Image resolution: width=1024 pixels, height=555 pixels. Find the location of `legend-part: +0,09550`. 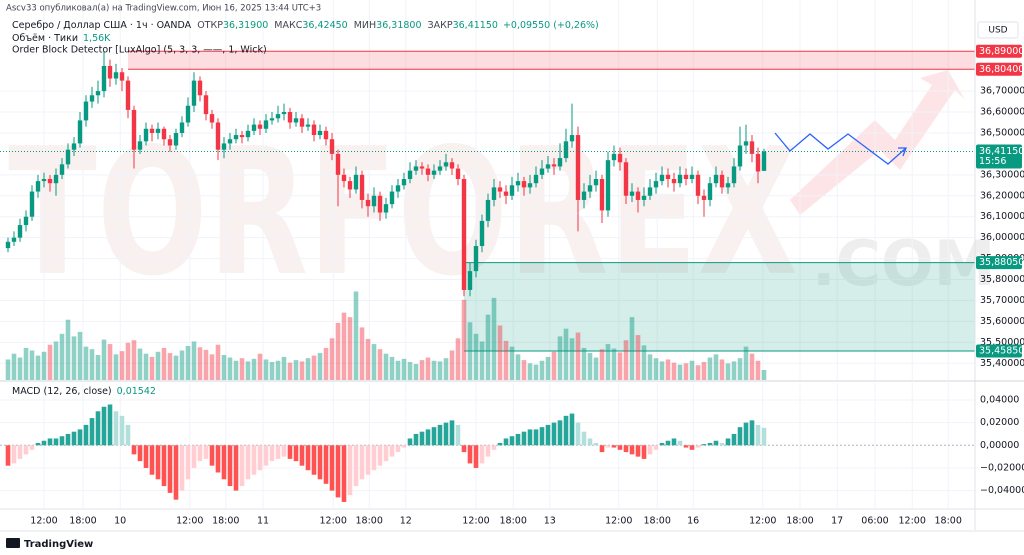

legend-part: +0,09550 is located at coordinates (526, 25).